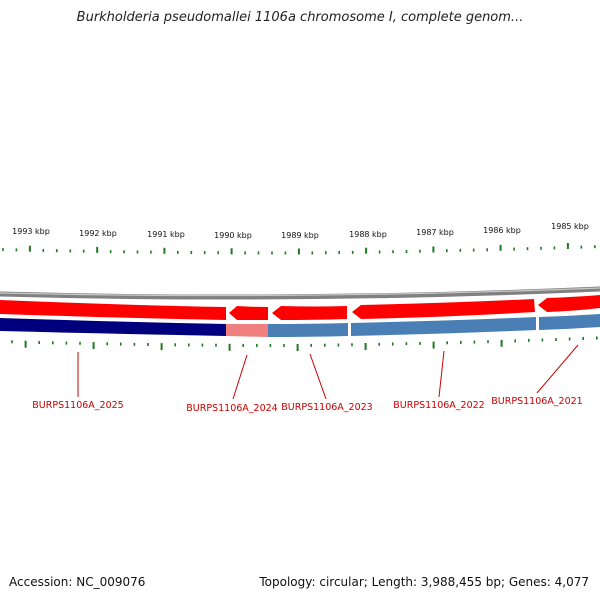  Describe the element at coordinates (435, 232) in the screenshot. I see `ruler-label: 1987 kbp` at that location.